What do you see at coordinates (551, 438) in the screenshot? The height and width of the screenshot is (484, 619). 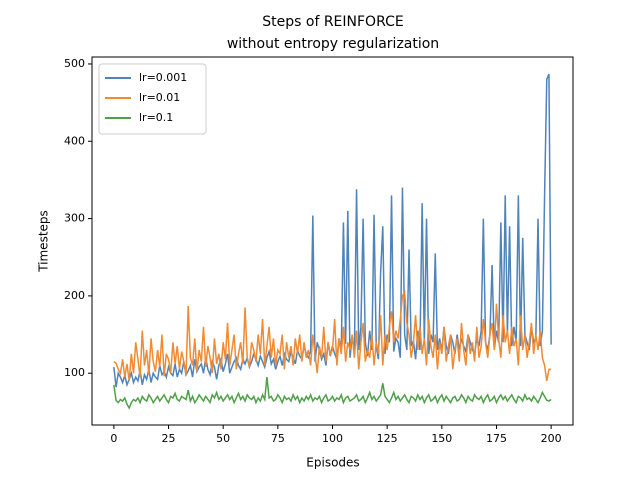 I see `x-tick-label: 200` at bounding box center [551, 438].